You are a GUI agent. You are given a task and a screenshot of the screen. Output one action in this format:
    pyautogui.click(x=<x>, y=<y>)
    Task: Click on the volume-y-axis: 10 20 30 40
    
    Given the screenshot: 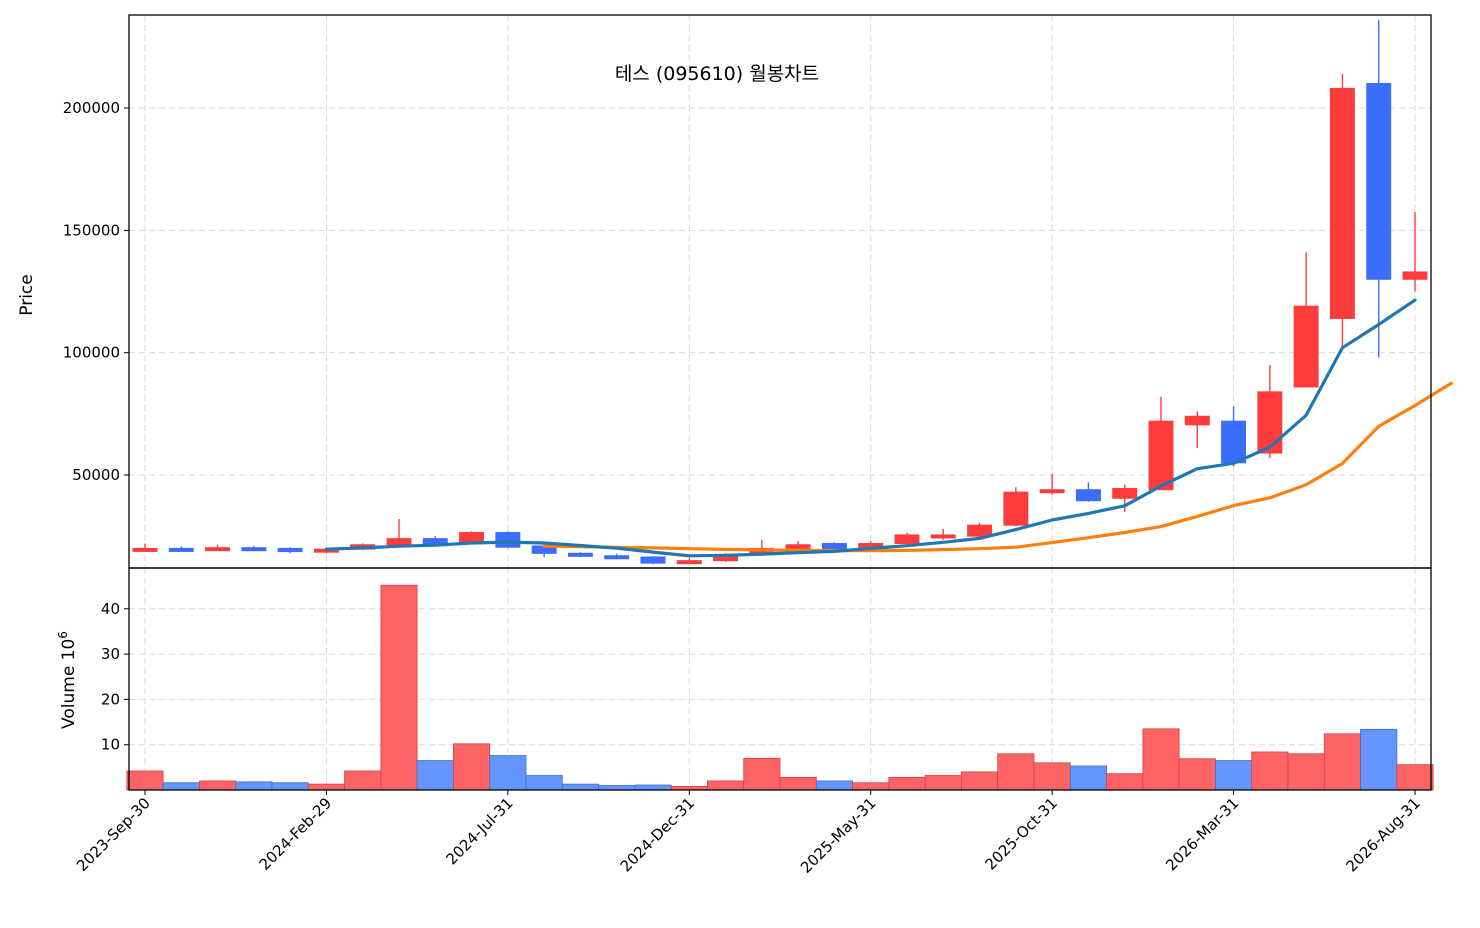 What is the action you would take?
    pyautogui.click(x=115, y=677)
    